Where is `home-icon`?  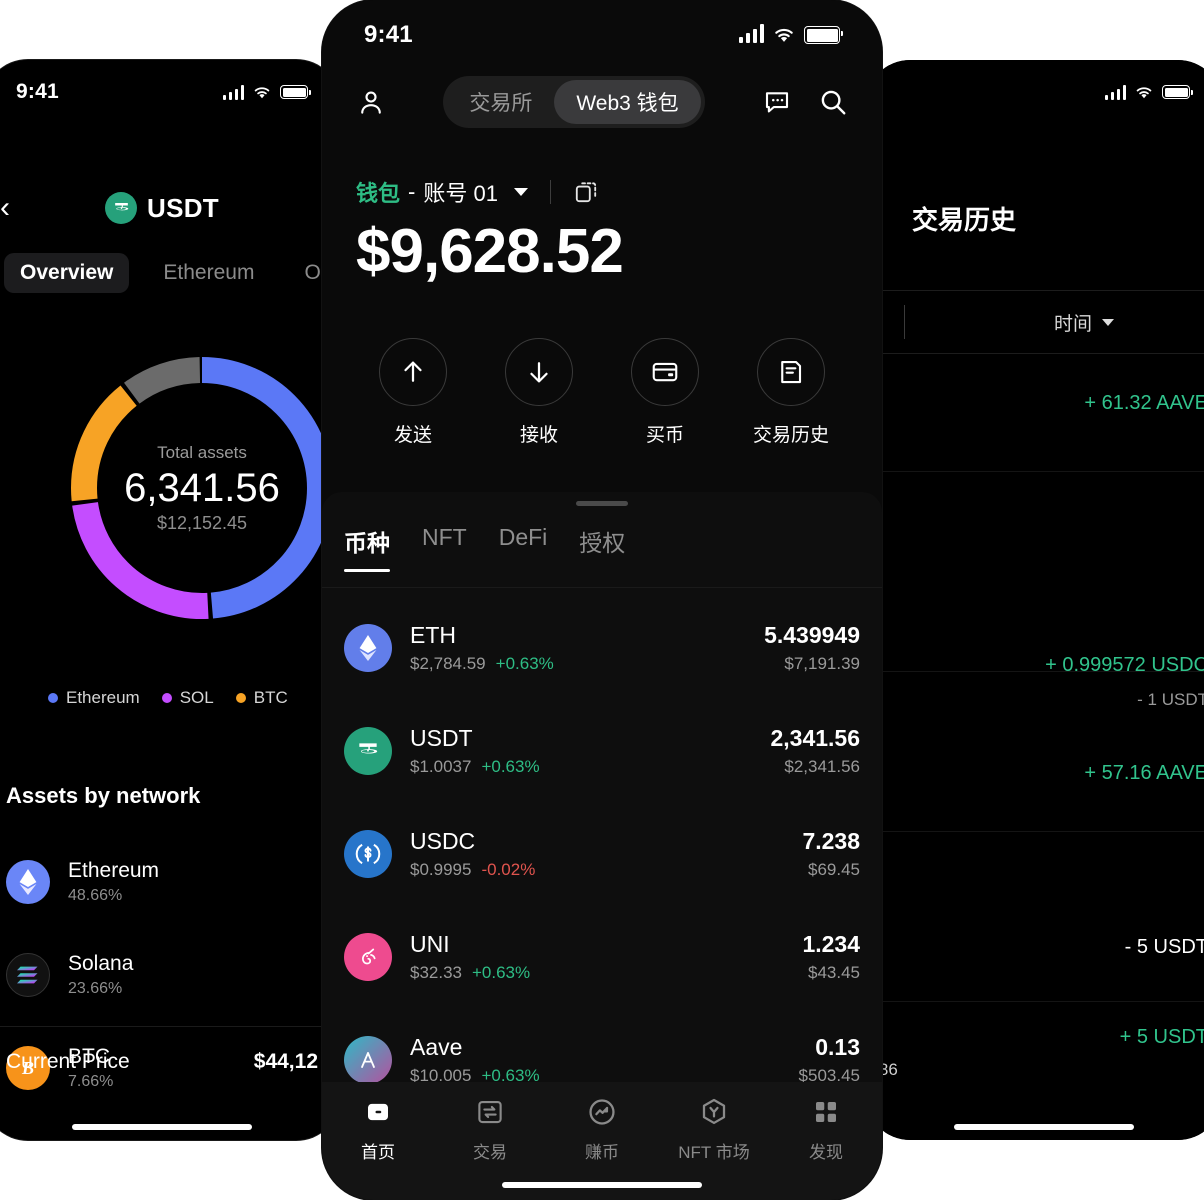
home-icon is located at coordinates (378, 1112).